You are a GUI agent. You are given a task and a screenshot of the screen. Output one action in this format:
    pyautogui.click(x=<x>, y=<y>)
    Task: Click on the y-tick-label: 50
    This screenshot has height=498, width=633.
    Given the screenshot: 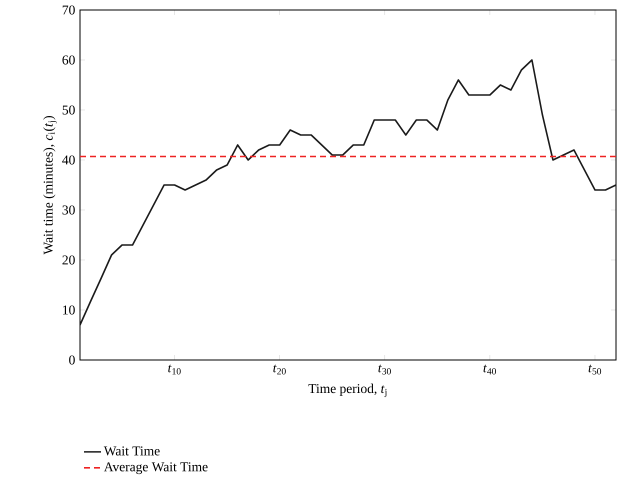 What is the action you would take?
    pyautogui.click(x=68, y=110)
    